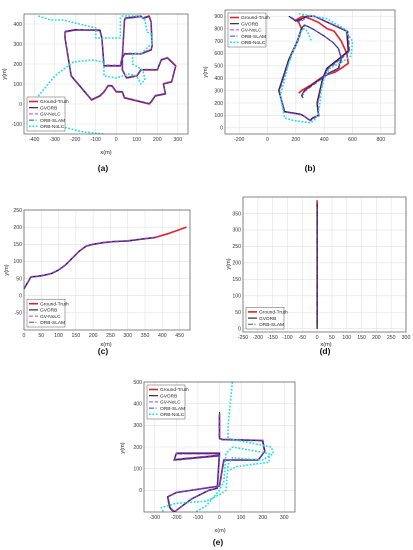 This screenshot has height=550, width=413. What do you see at coordinates (103, 168) in the screenshot?
I see `panel-caption: (a)` at bounding box center [103, 168].